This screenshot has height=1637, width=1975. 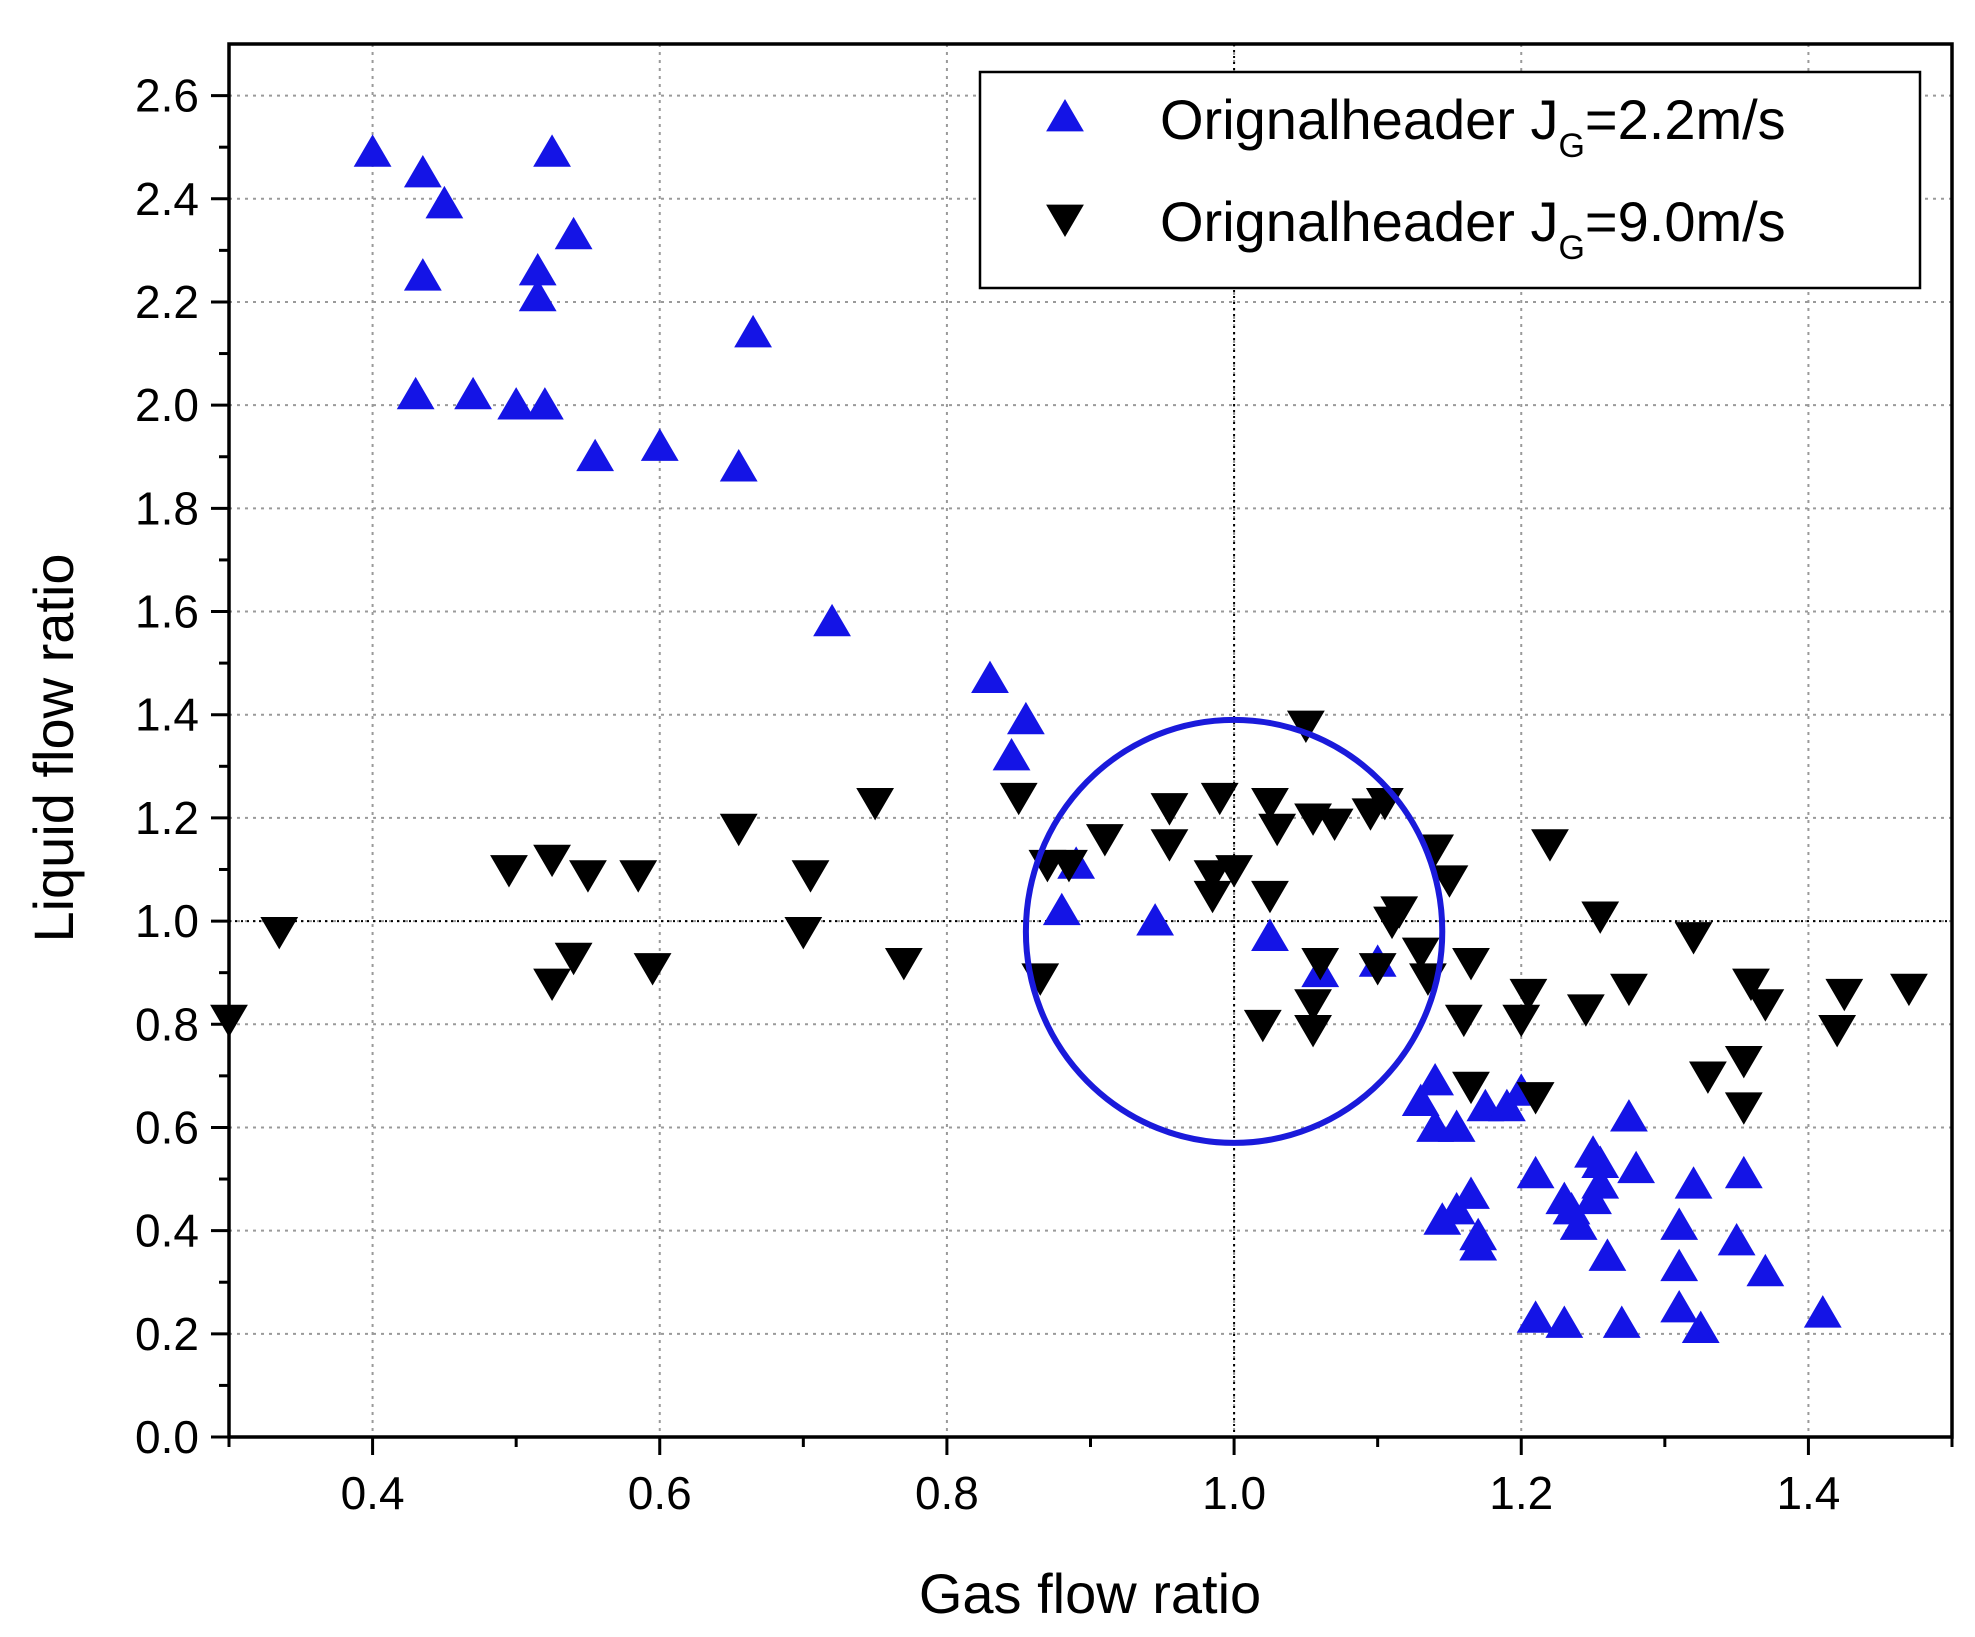 I want to click on y-tick-label: 2.4, so click(x=167, y=199).